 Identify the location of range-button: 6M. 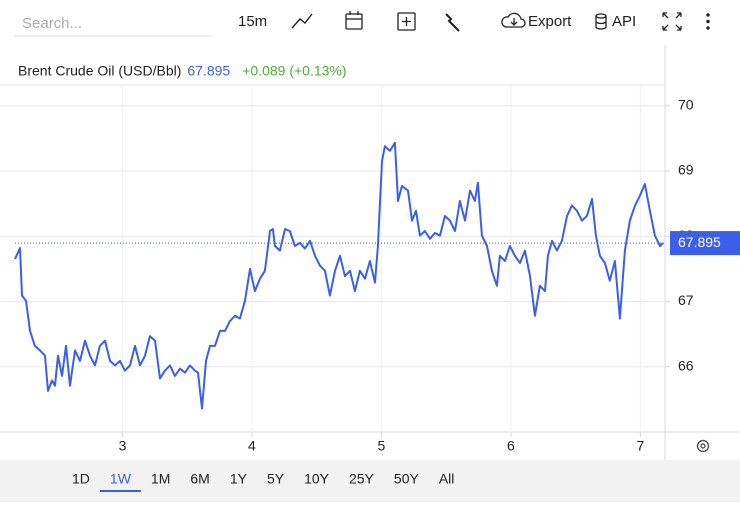
(199, 479).